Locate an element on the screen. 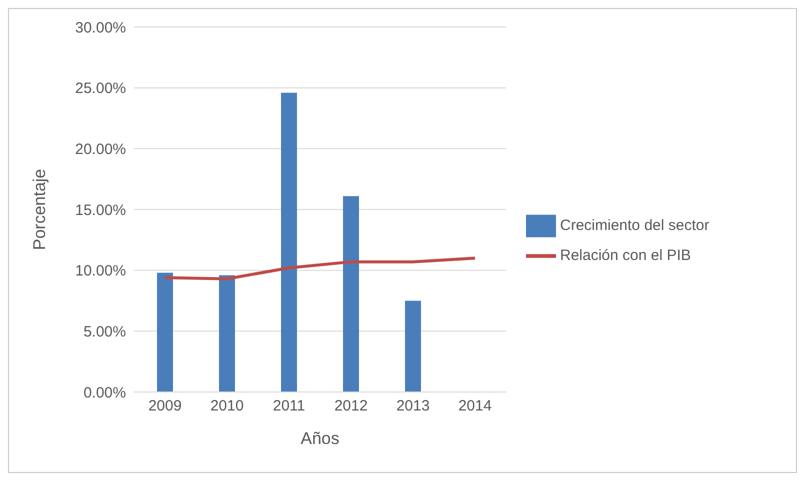 The height and width of the screenshot is (483, 807). y-tick-label: 5.00% is located at coordinates (104, 331).